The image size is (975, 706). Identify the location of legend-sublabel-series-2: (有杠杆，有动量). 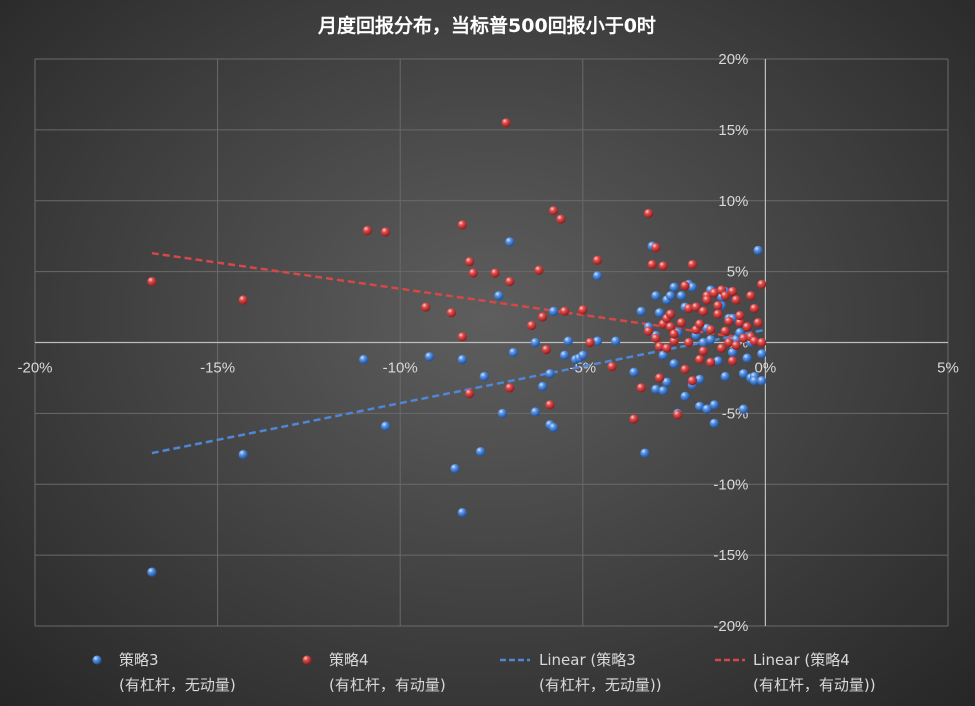
(387, 685).